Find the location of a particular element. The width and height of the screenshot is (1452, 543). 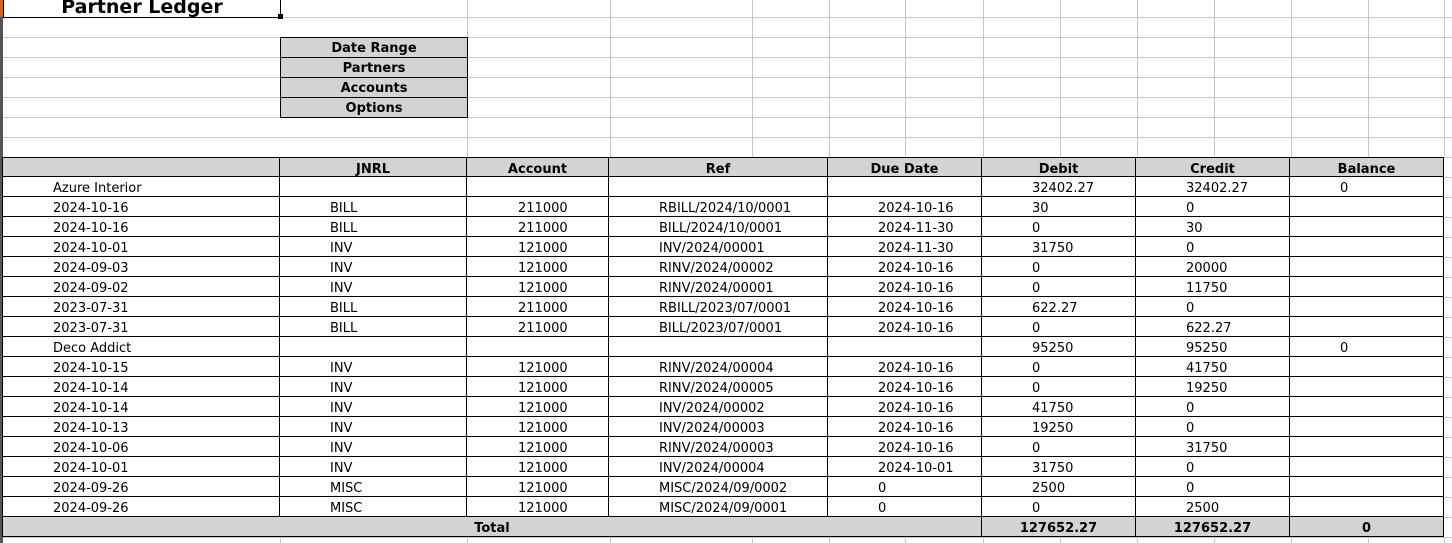

ref-cell: RINV/2024/00005 is located at coordinates (718, 387).